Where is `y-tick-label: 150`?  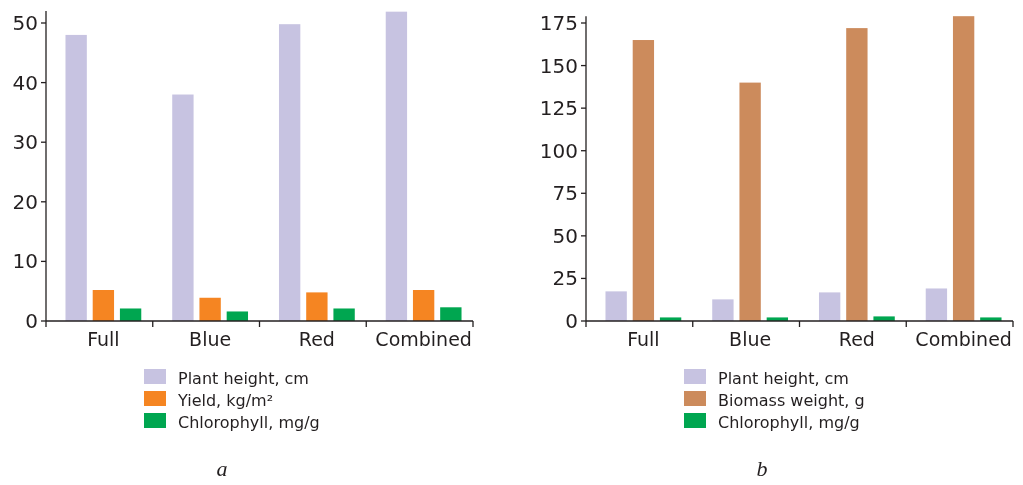
y-tick-label: 150 is located at coordinates (558, 65).